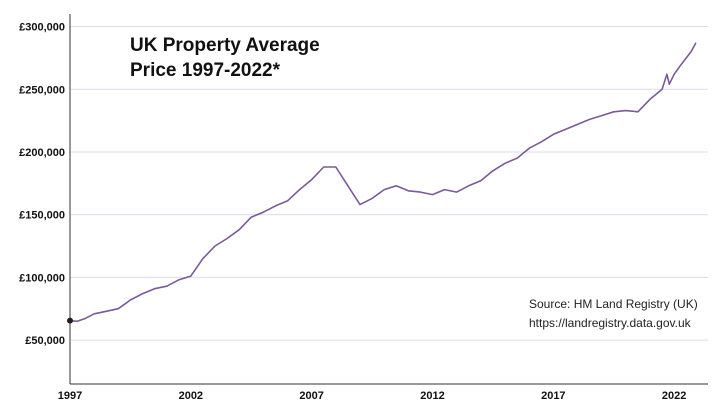 The image size is (720, 405). Describe the element at coordinates (372, 396) in the screenshot. I see `x-tick-labels: 1997 2002 2007 2012 2017 2022` at that location.